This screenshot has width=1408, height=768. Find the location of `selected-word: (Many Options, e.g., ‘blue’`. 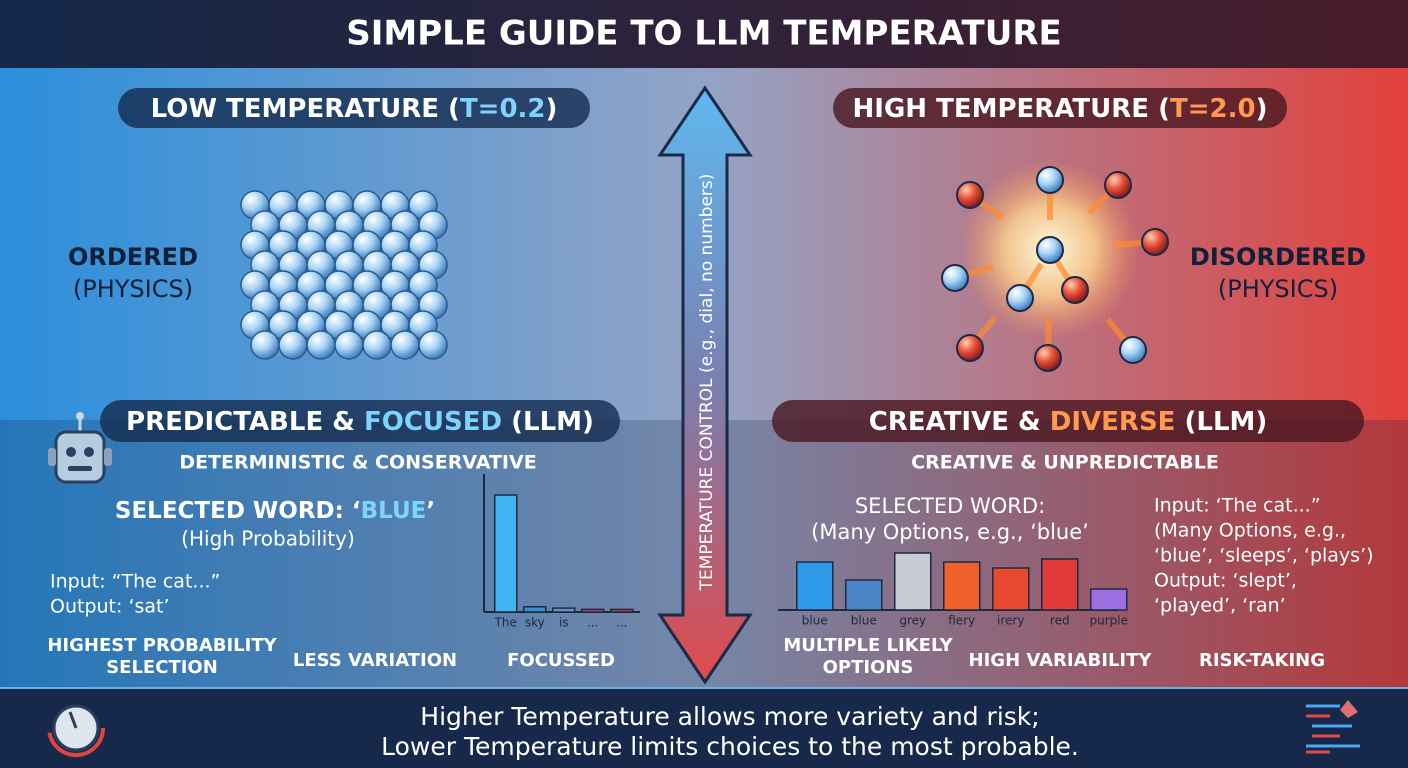

selected-word: (Many Options, e.g., ‘blue’ is located at coordinates (950, 532).